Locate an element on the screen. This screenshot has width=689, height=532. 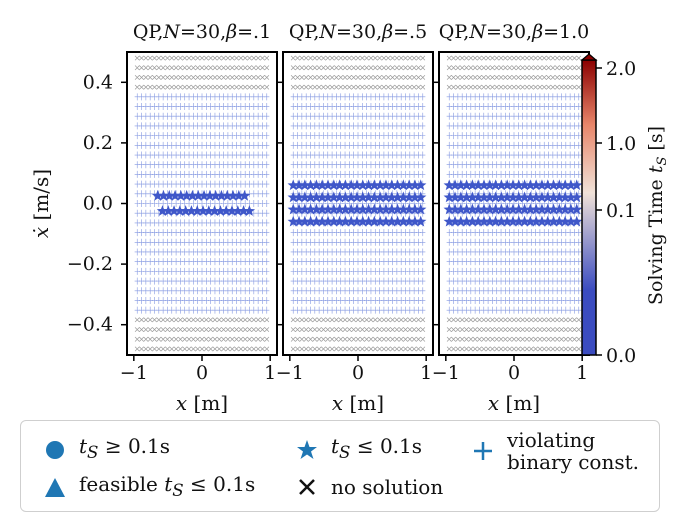
x-axis-label-unit: [m] is located at coordinates (519, 403).